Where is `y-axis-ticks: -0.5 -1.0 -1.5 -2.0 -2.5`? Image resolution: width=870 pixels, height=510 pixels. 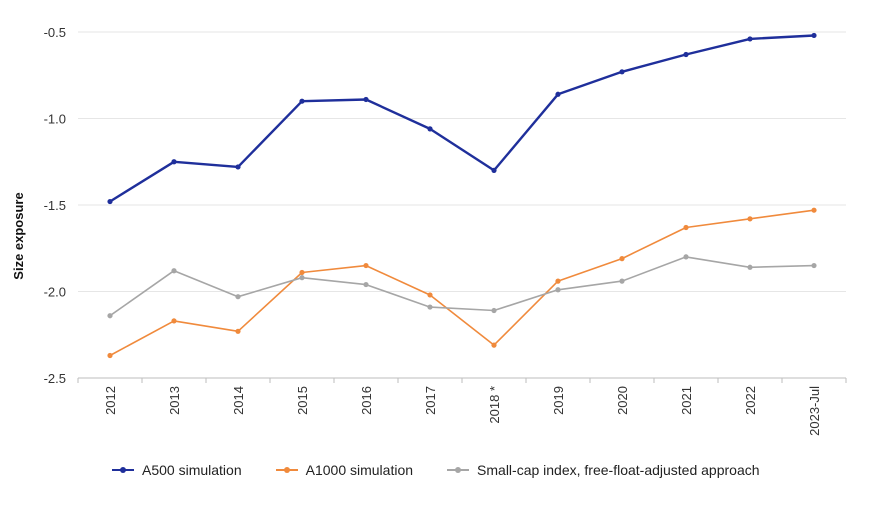 y-axis-ticks: -0.5 -1.0 -1.5 -2.0 -2.5 is located at coordinates (55, 205).